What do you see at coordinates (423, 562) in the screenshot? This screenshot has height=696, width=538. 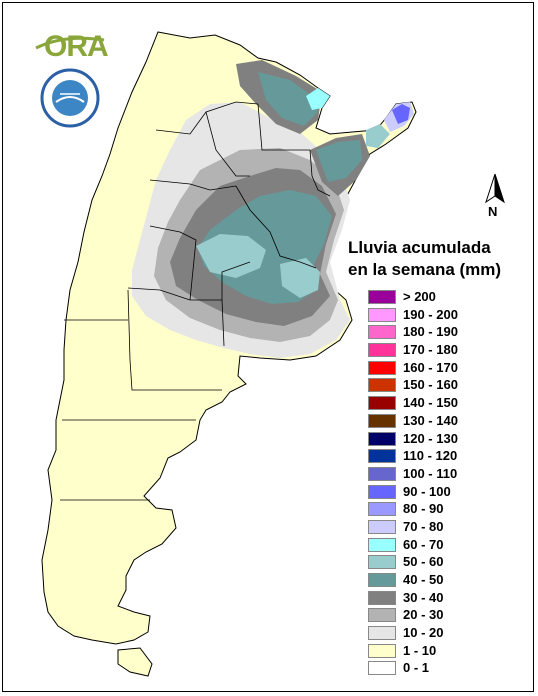 I see `legend-label: 50 - 60` at bounding box center [423, 562].